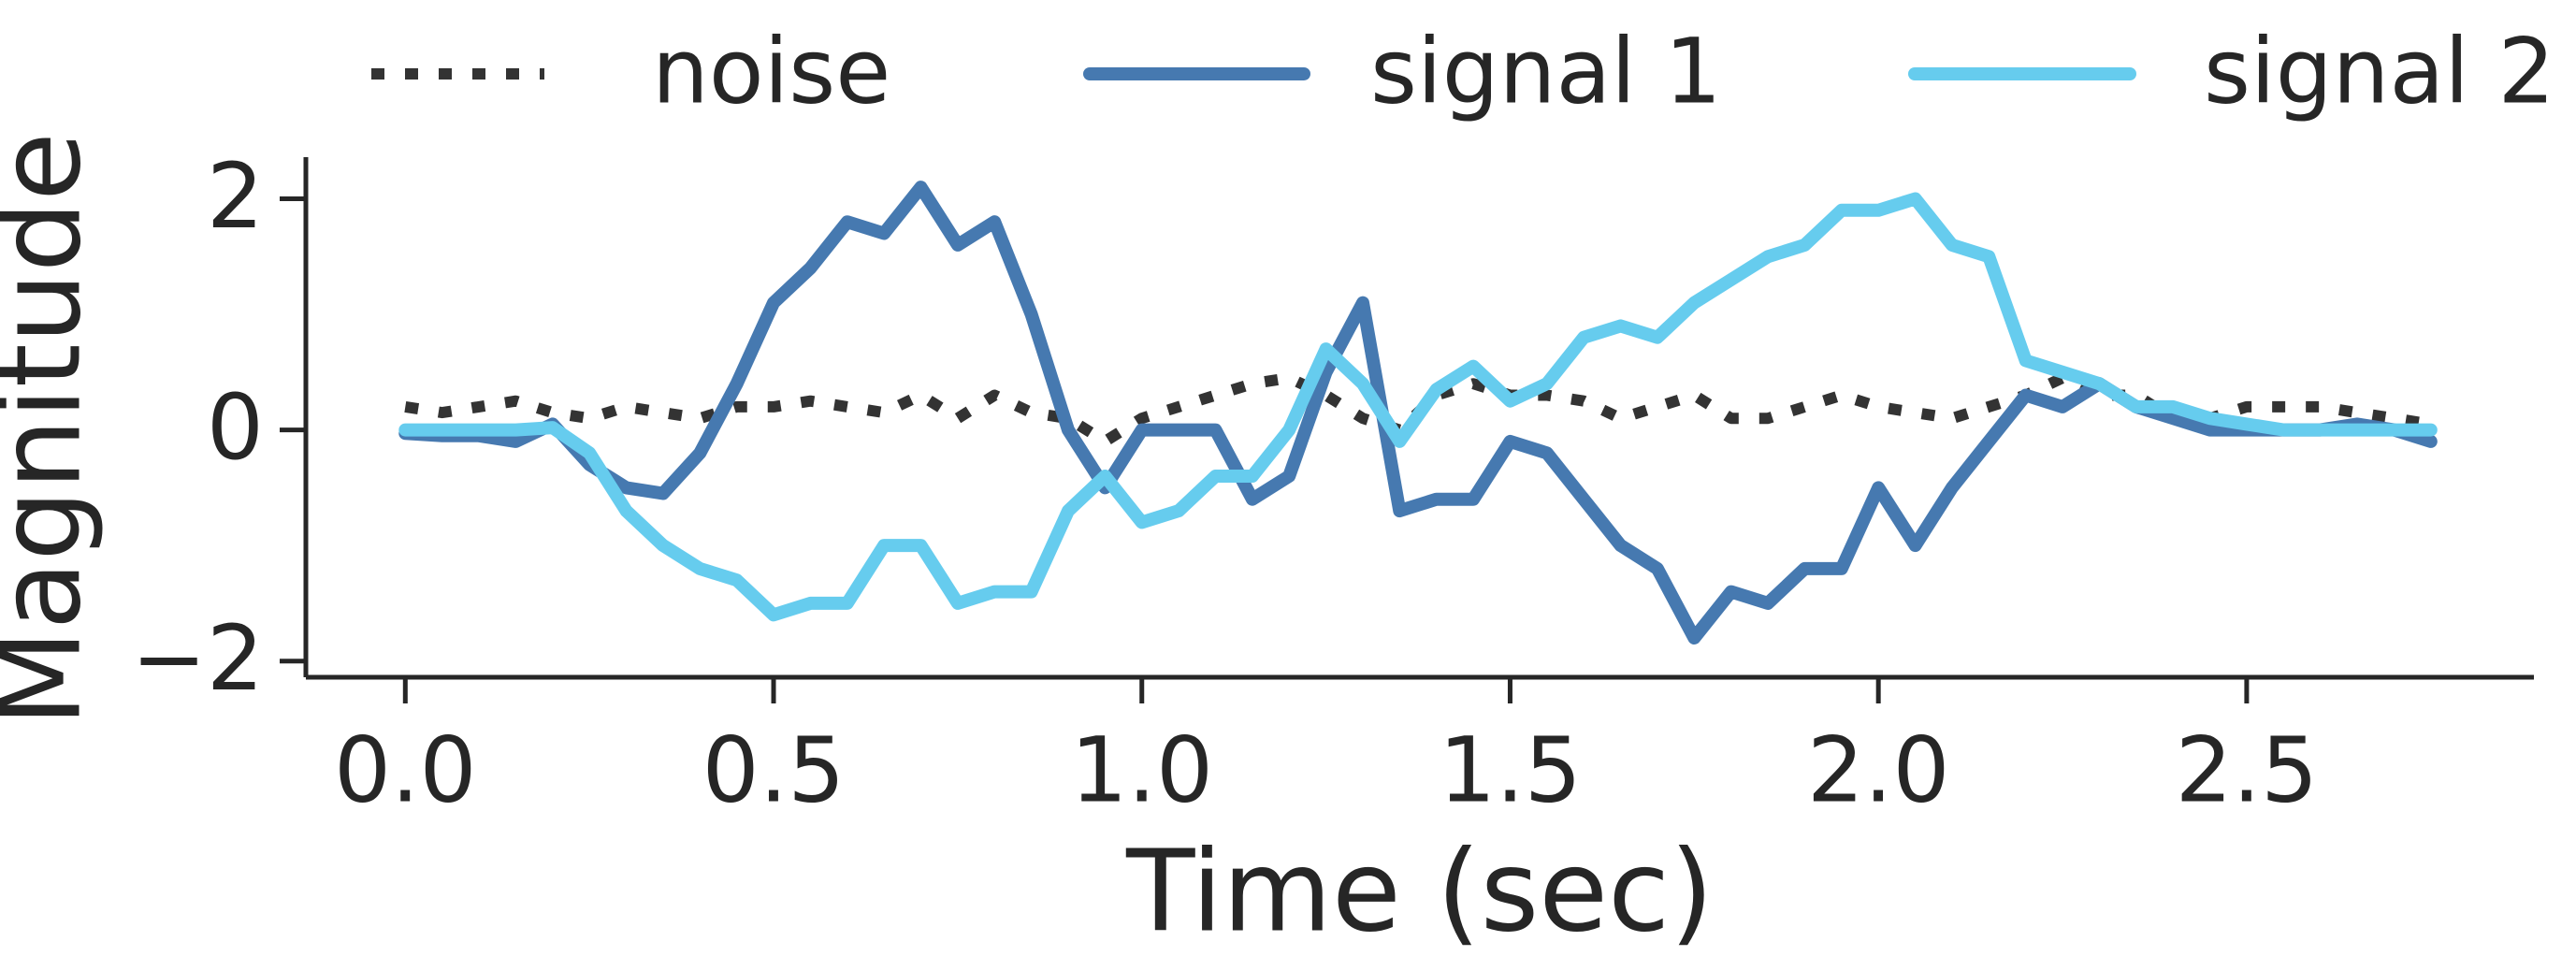 The image size is (2576, 956). I want to click on legend-label: signal 2, so click(2379, 71).